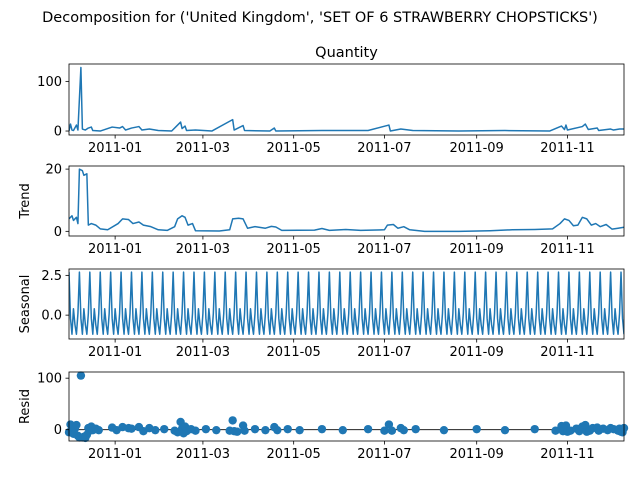  I want to click on axes-frame-observed, so click(346, 99).